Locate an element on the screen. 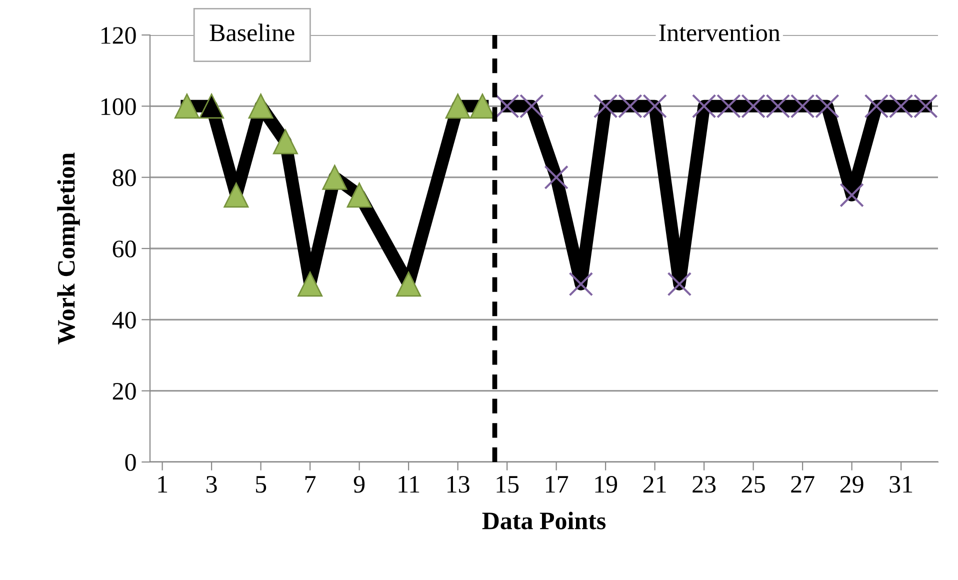  x-tick-label: 31 is located at coordinates (901, 484).